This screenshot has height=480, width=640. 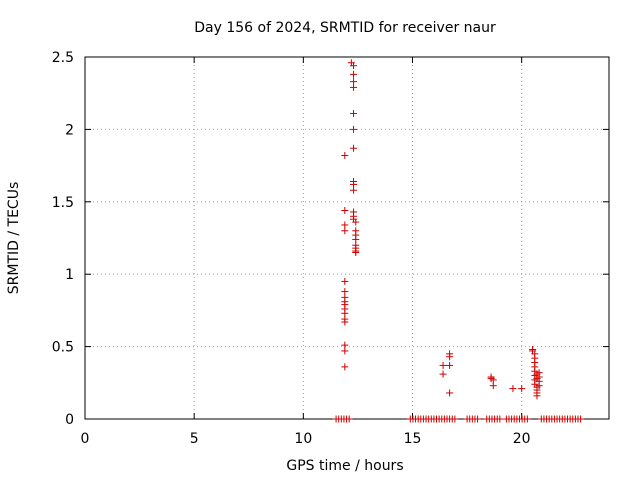 I want to click on y-axis-label: SRMTID / TECUs, so click(x=14, y=238).